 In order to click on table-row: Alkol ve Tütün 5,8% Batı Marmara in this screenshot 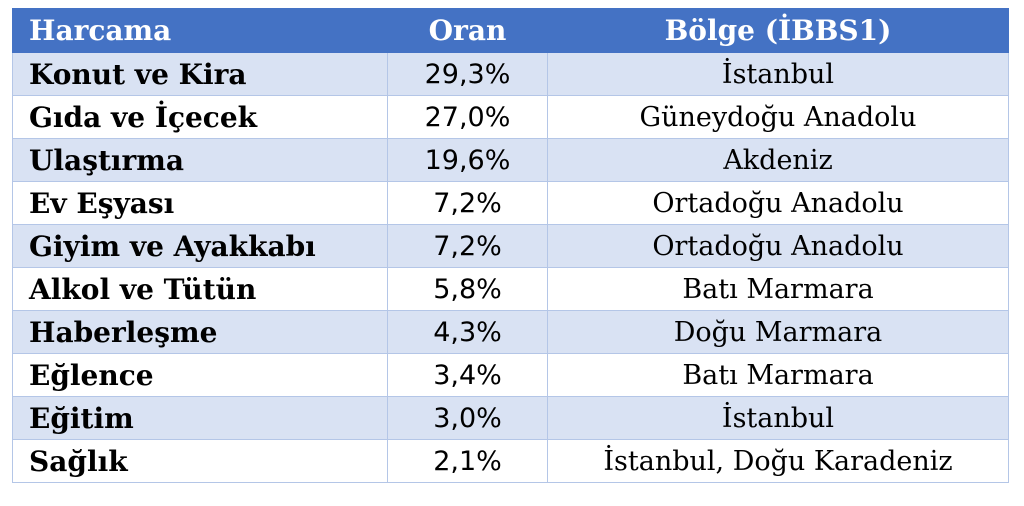, I will do `click(510, 289)`.